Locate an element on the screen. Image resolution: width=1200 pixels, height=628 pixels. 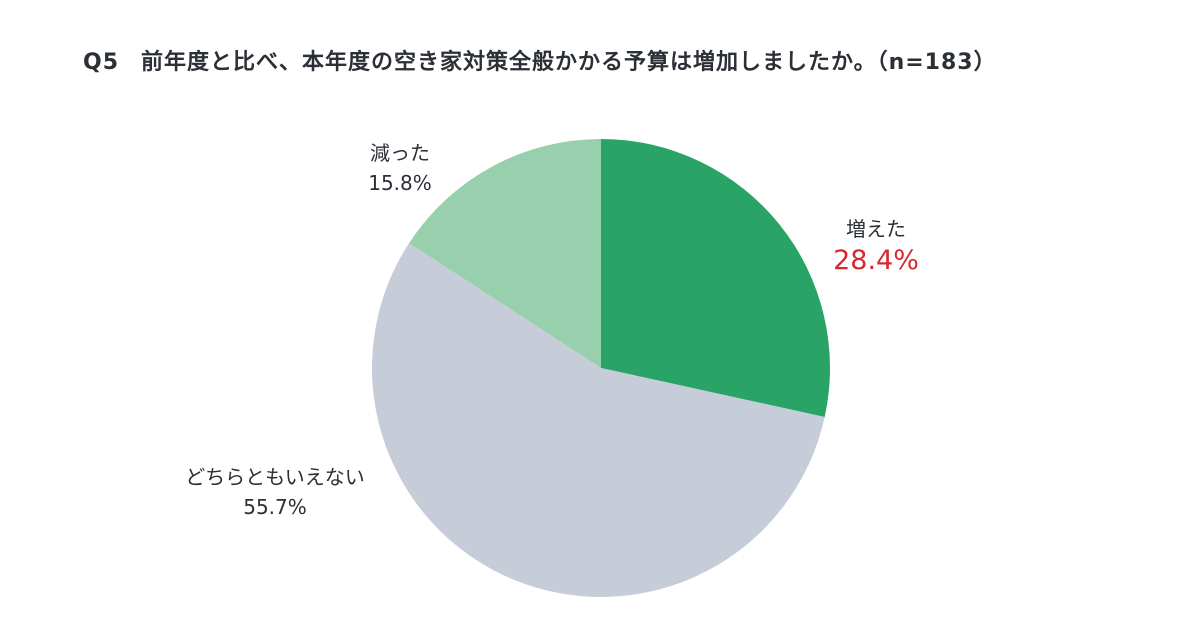
label-increased: 増えた 28.4% is located at coordinates (876, 246).